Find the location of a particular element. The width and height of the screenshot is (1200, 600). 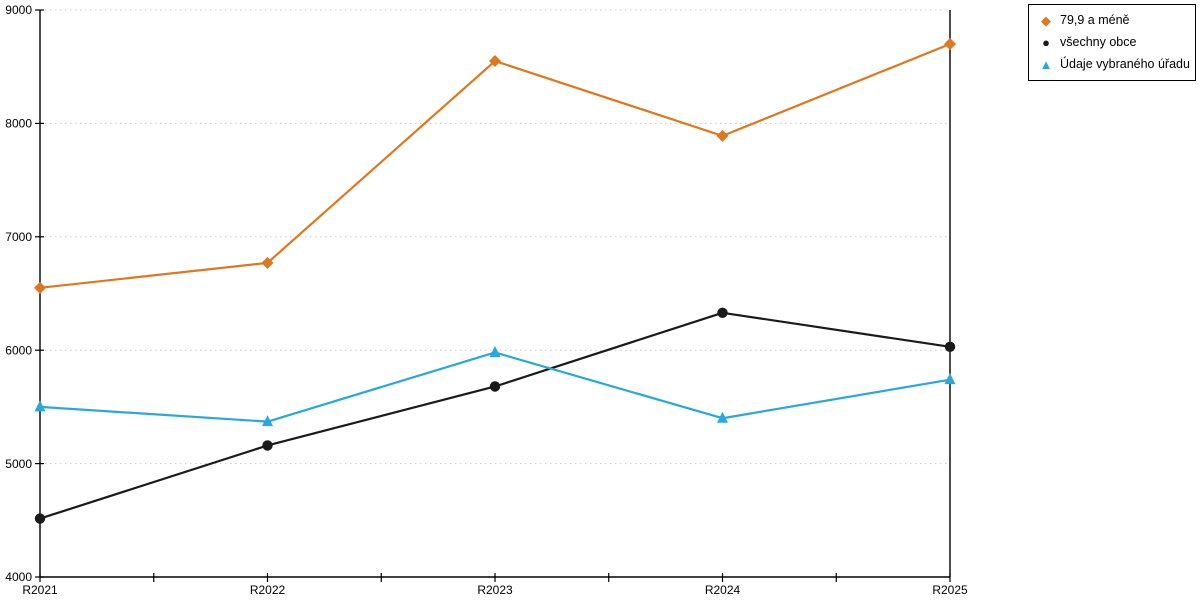

legend-item: ● všechny obce is located at coordinates (1112, 42).